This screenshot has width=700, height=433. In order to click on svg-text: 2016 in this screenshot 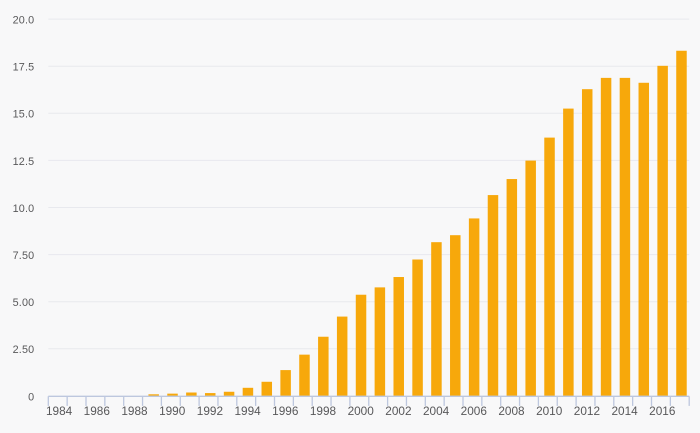, I will do `click(662, 411)`.